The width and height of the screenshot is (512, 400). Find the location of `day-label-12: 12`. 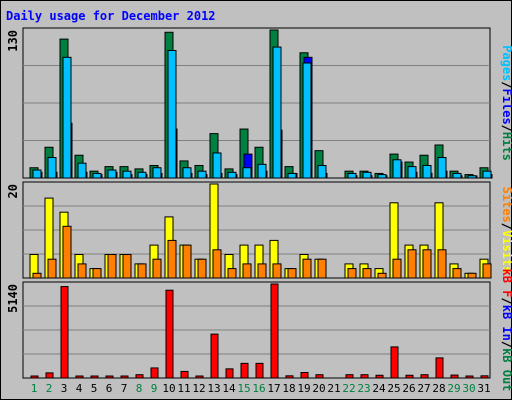

day-label-12: 12 is located at coordinates (198, 388).